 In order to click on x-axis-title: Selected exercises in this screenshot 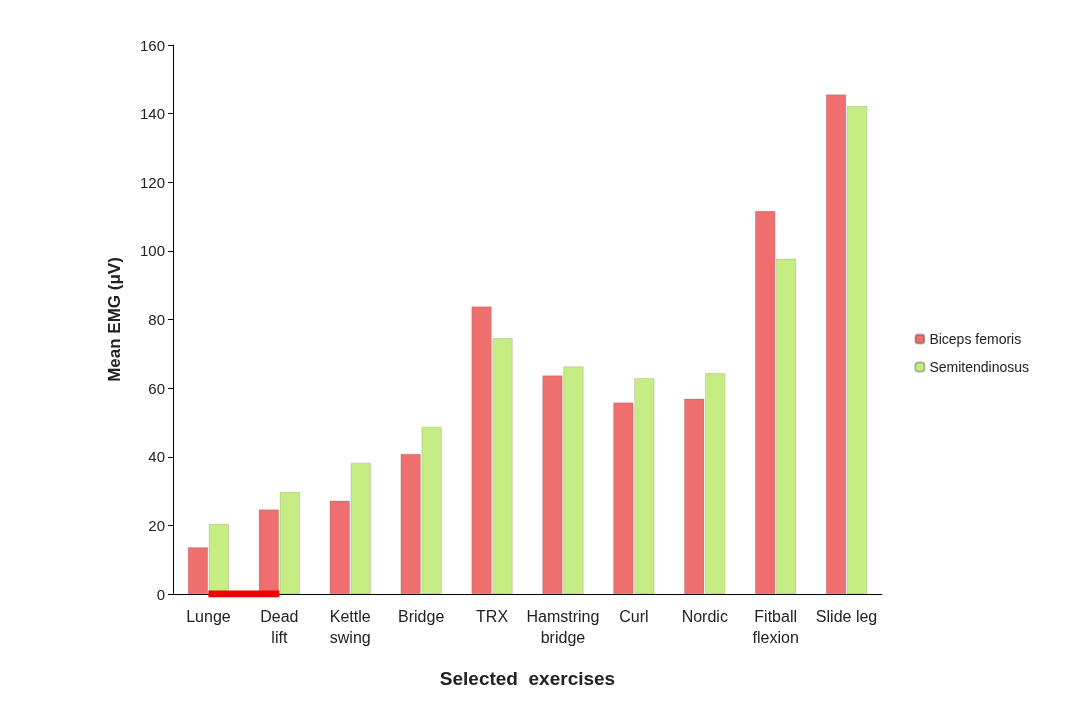, I will do `click(527, 678)`.